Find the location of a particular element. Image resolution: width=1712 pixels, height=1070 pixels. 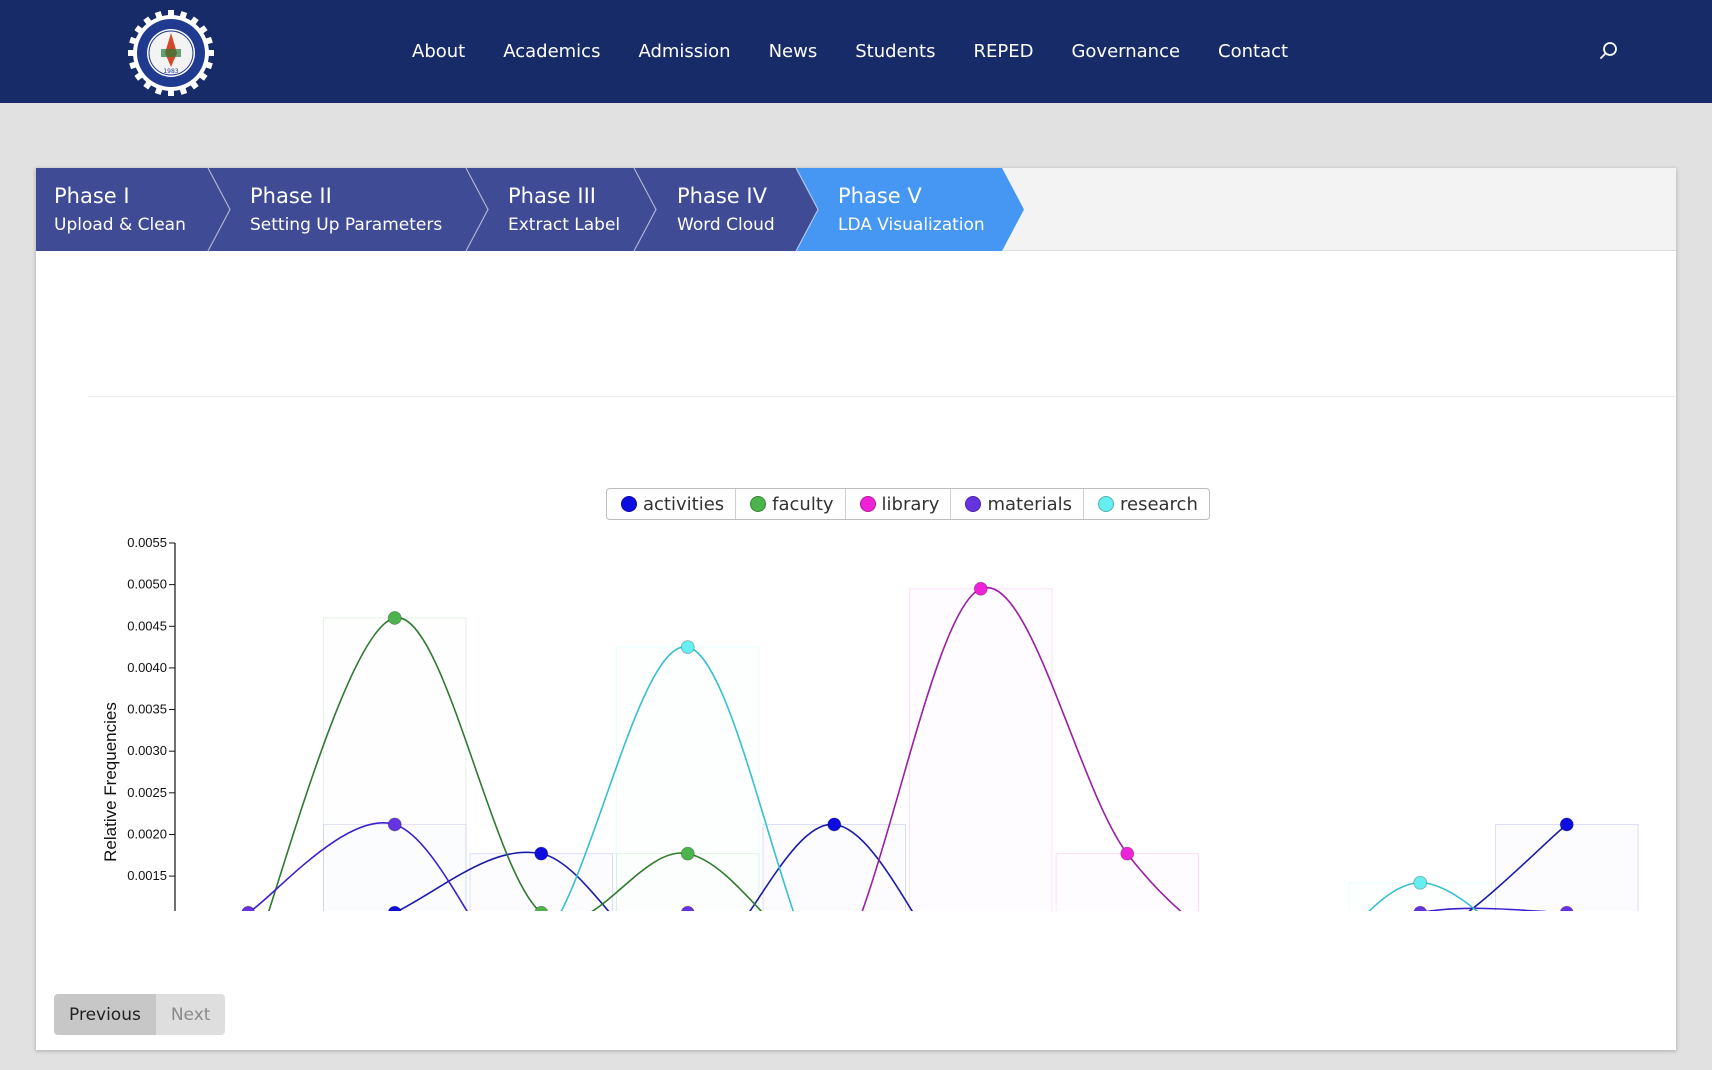

y-tick-label: 0.0010 is located at coordinates (147, 910).